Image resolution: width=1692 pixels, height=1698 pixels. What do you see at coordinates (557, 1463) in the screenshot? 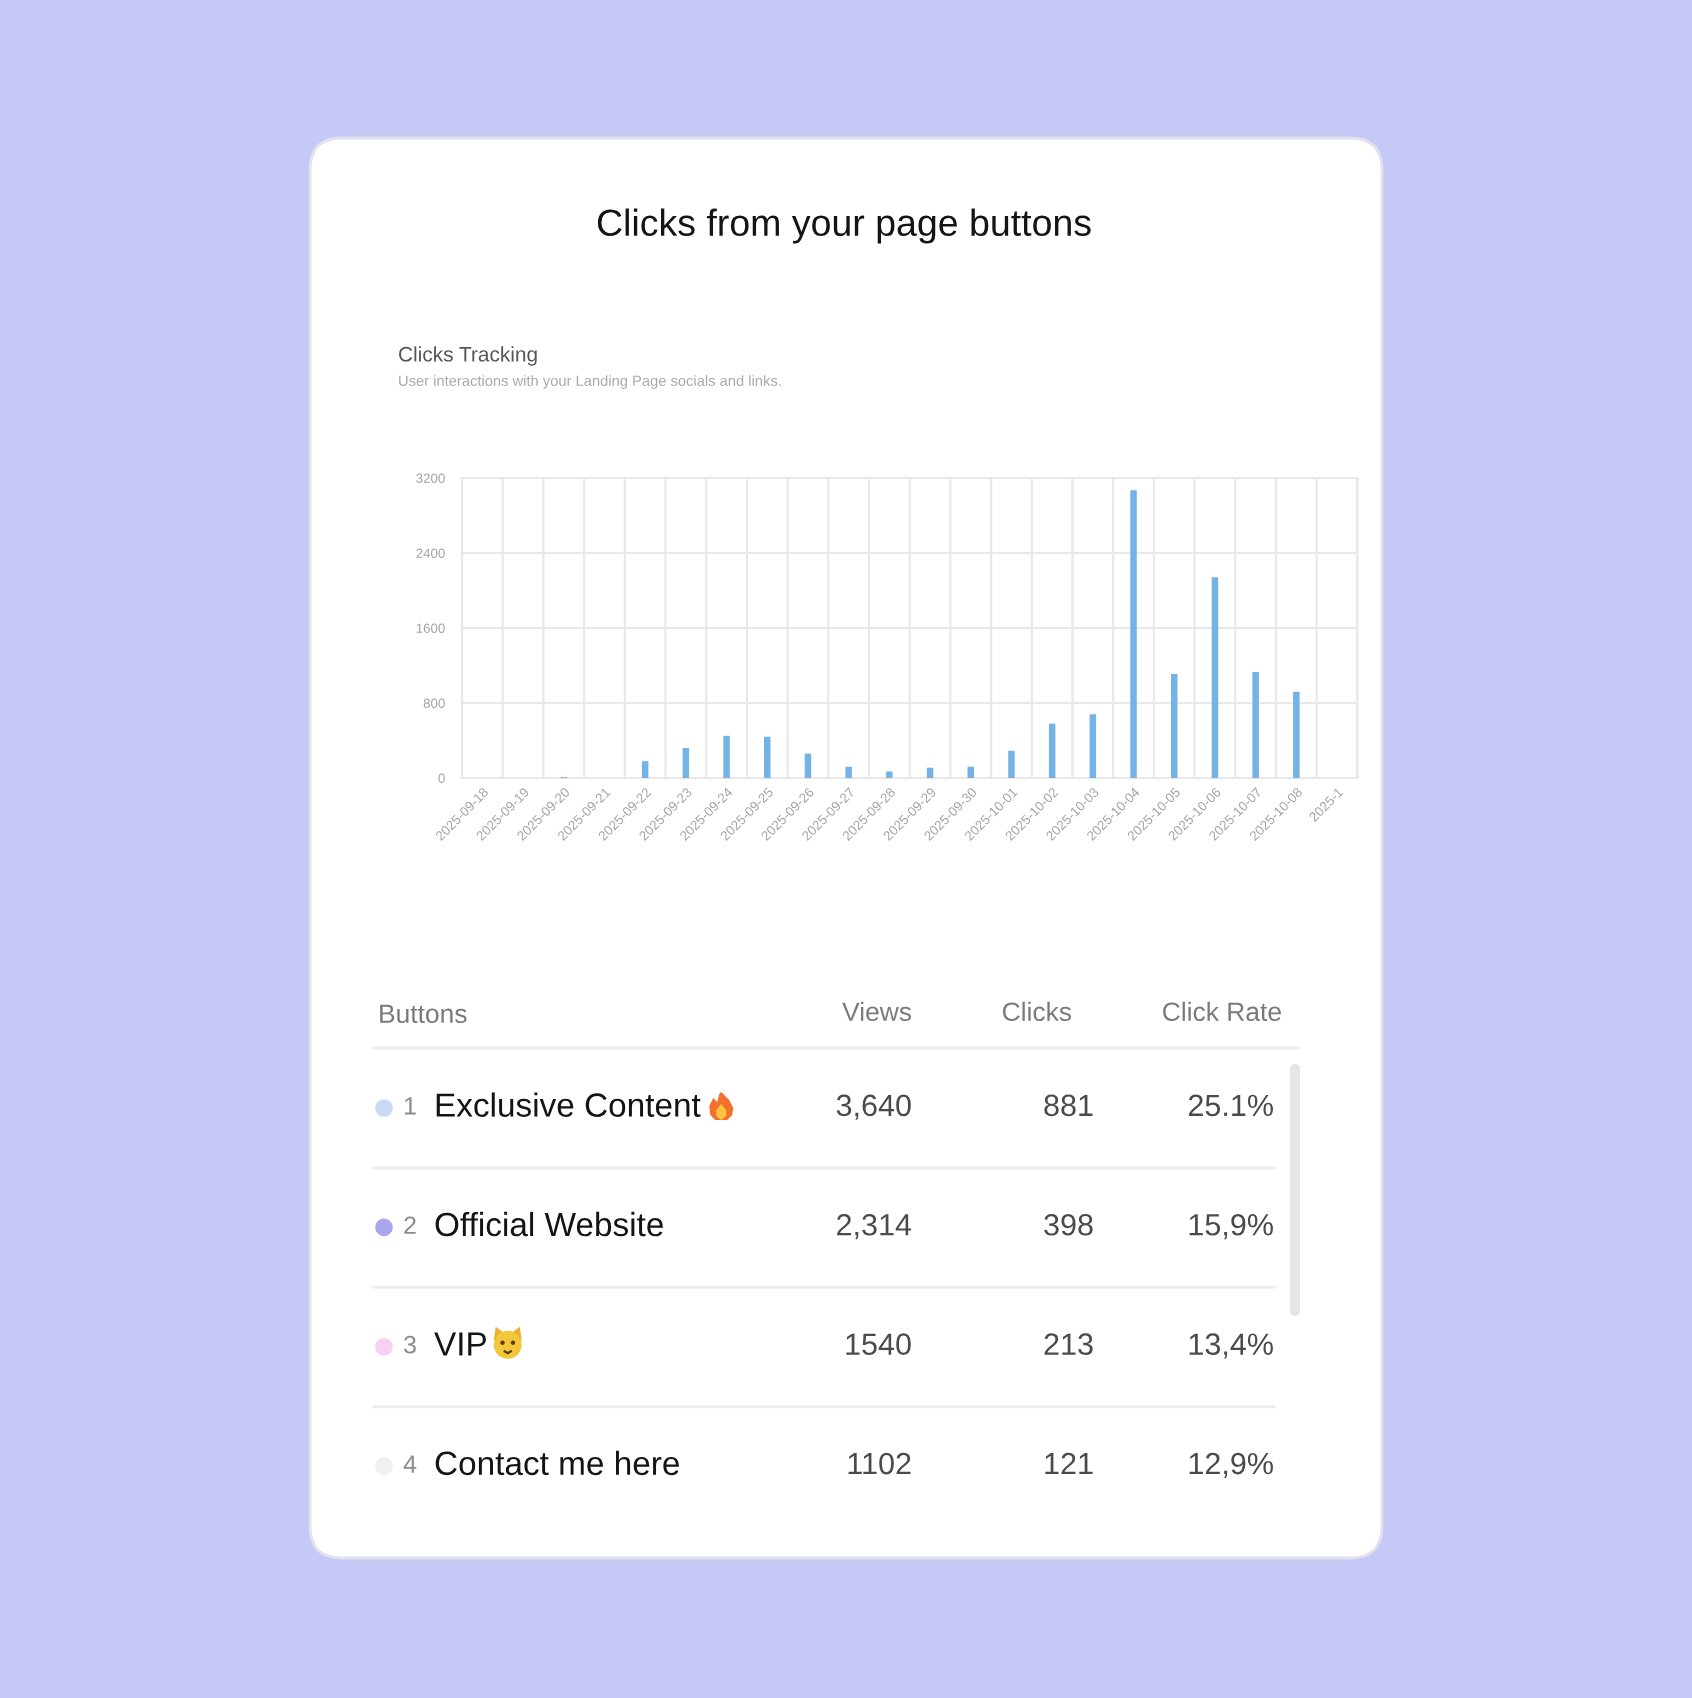
I see `category-label: Contact me here` at bounding box center [557, 1463].